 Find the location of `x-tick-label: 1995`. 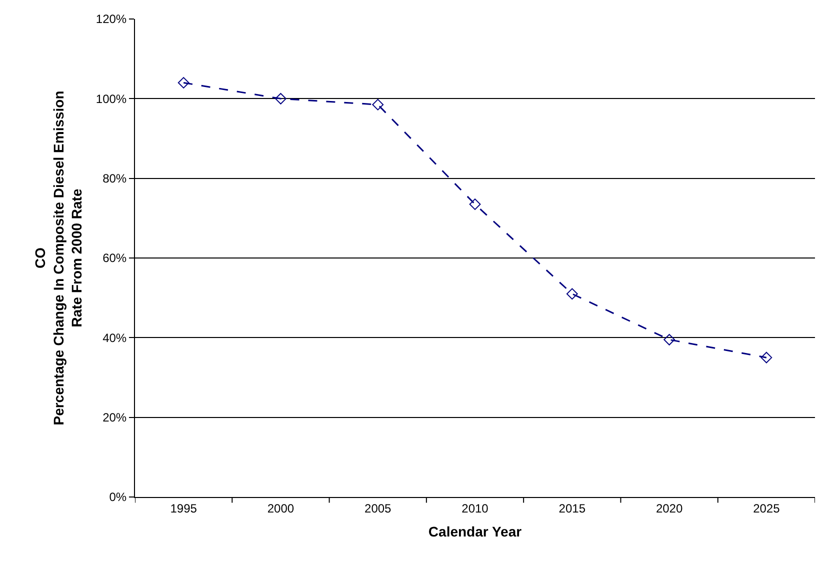

x-tick-label: 1995 is located at coordinates (184, 508).